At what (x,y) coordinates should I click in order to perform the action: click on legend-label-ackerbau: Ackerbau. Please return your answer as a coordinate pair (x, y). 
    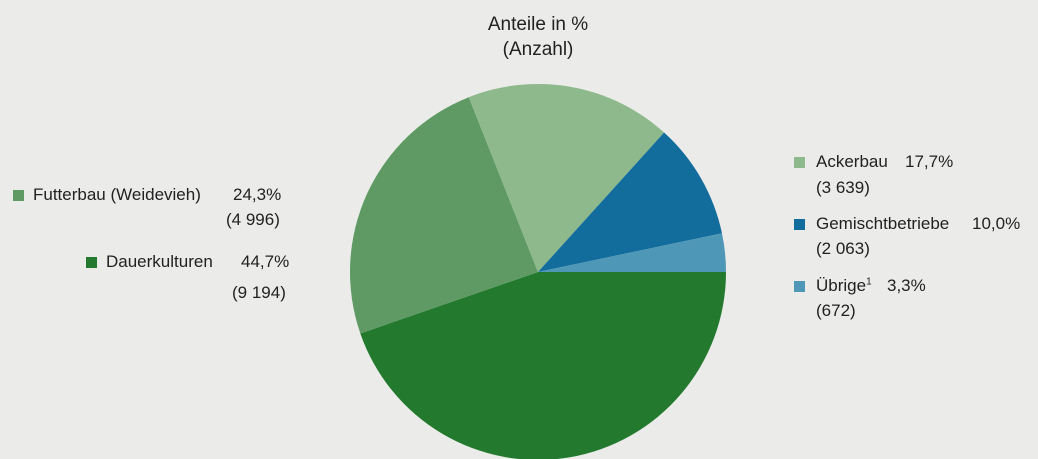
    Looking at the image, I should click on (852, 161).